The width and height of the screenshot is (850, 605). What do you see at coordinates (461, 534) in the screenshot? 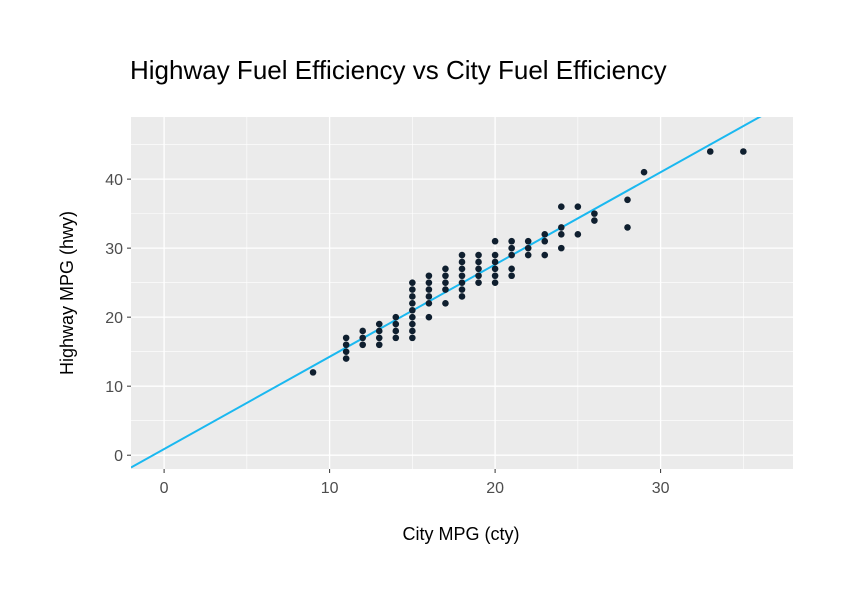
I see `x-axis-title: City MPG (cty)` at bounding box center [461, 534].